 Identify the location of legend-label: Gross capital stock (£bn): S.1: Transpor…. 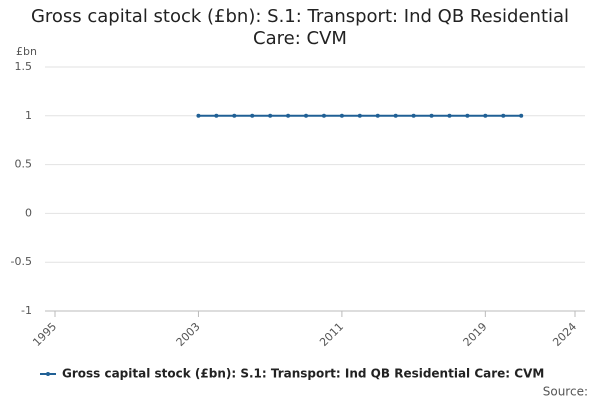
(303, 374).